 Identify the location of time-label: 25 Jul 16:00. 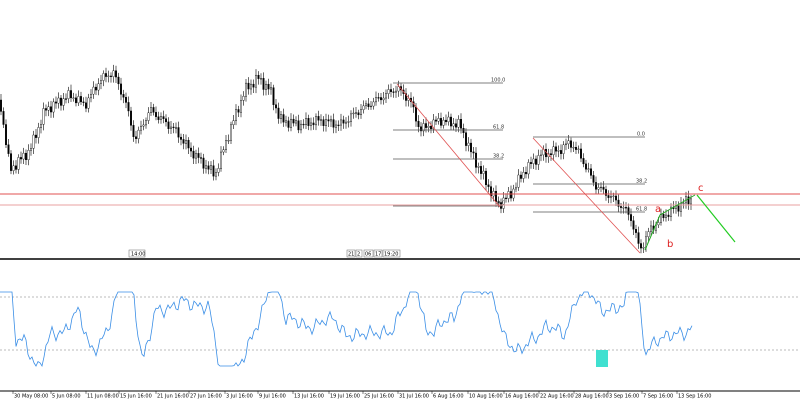
(379, 397).